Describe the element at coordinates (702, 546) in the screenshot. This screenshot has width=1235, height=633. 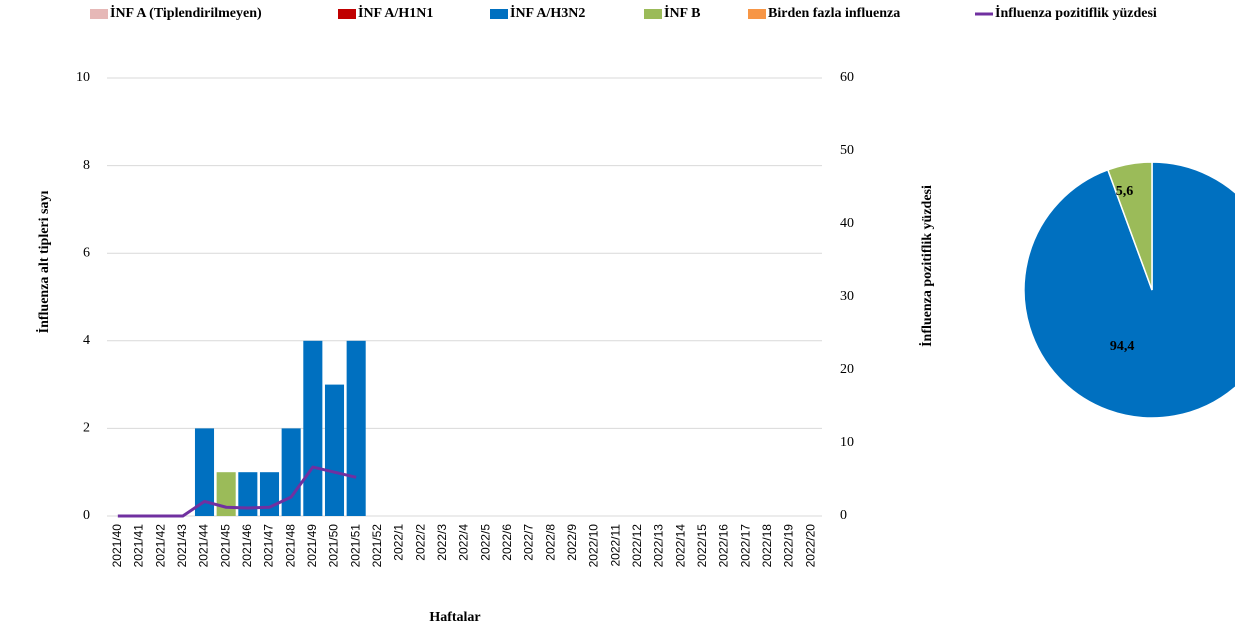
I see `x-tick-label: 2022/15` at that location.